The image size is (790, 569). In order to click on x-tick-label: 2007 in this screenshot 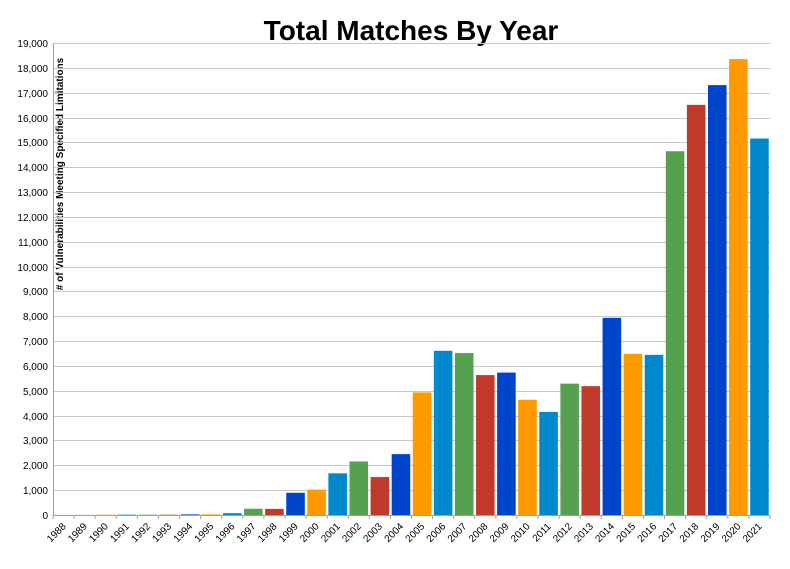, I will do `click(458, 533)`.